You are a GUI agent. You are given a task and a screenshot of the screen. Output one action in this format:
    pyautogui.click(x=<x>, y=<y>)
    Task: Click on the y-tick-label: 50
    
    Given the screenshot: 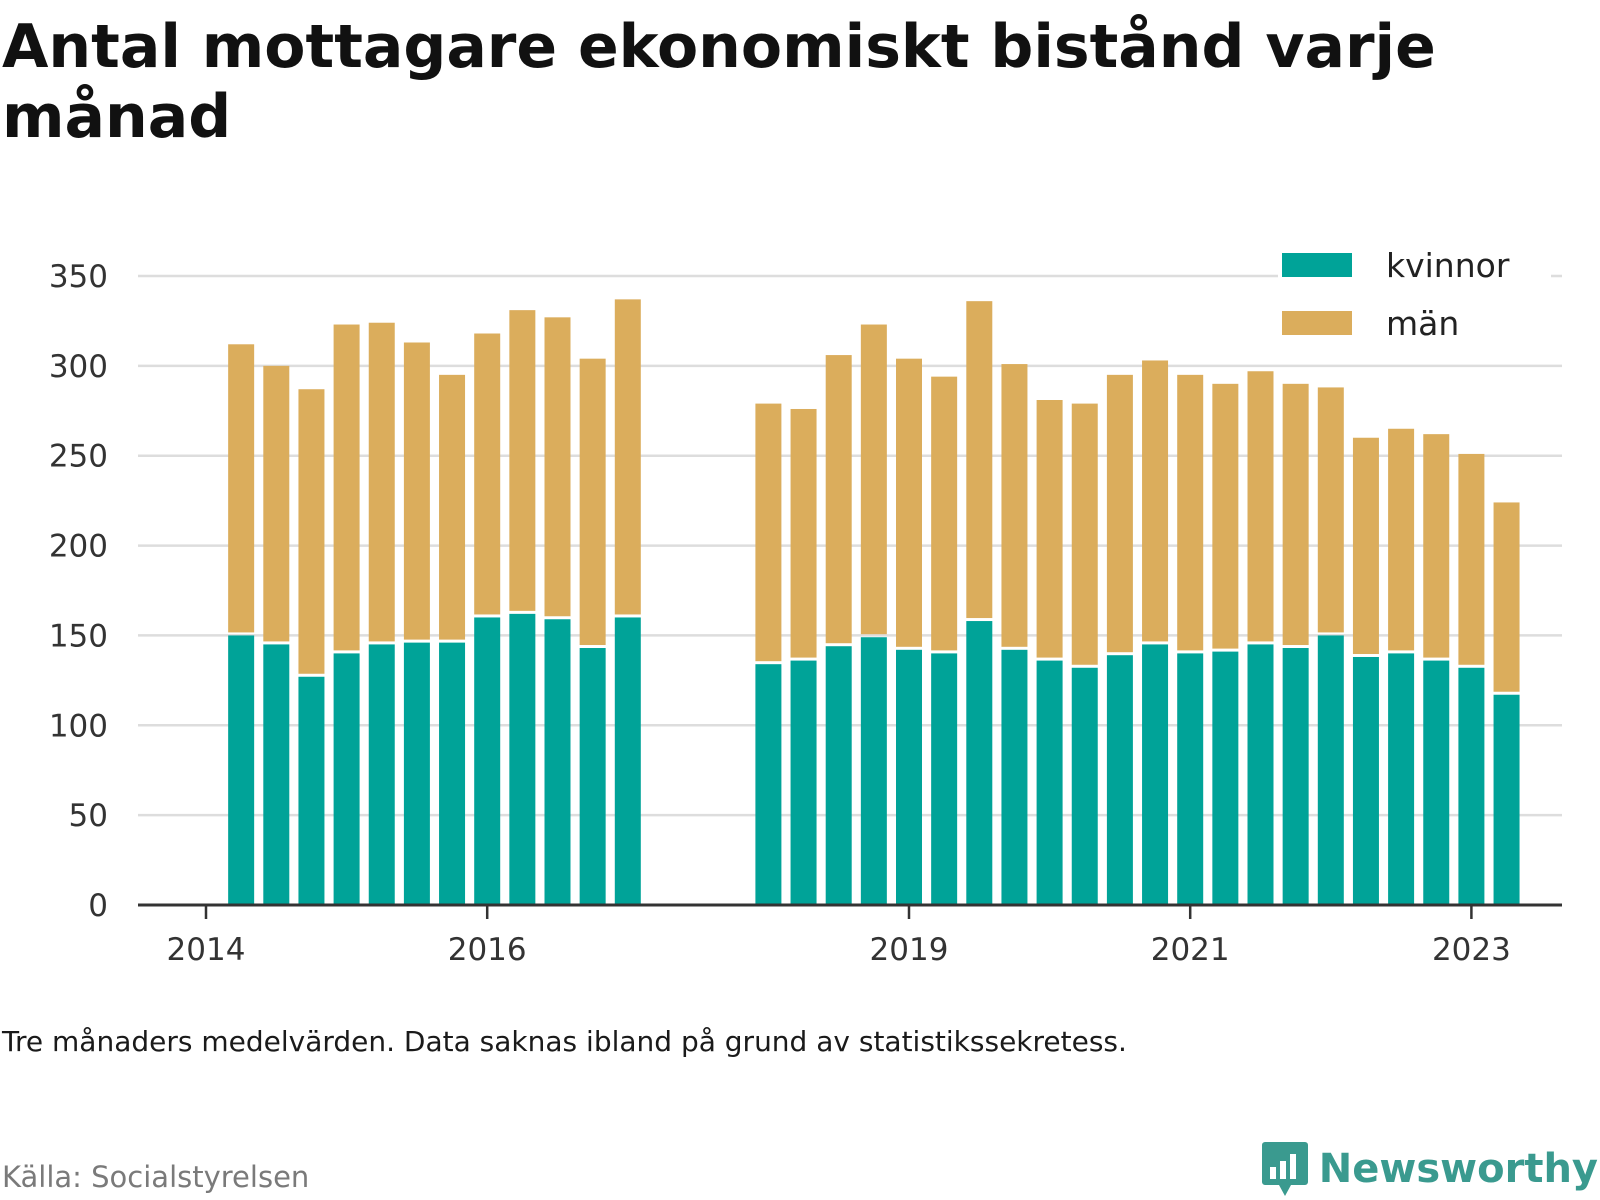 What is the action you would take?
    pyautogui.click(x=88, y=816)
    